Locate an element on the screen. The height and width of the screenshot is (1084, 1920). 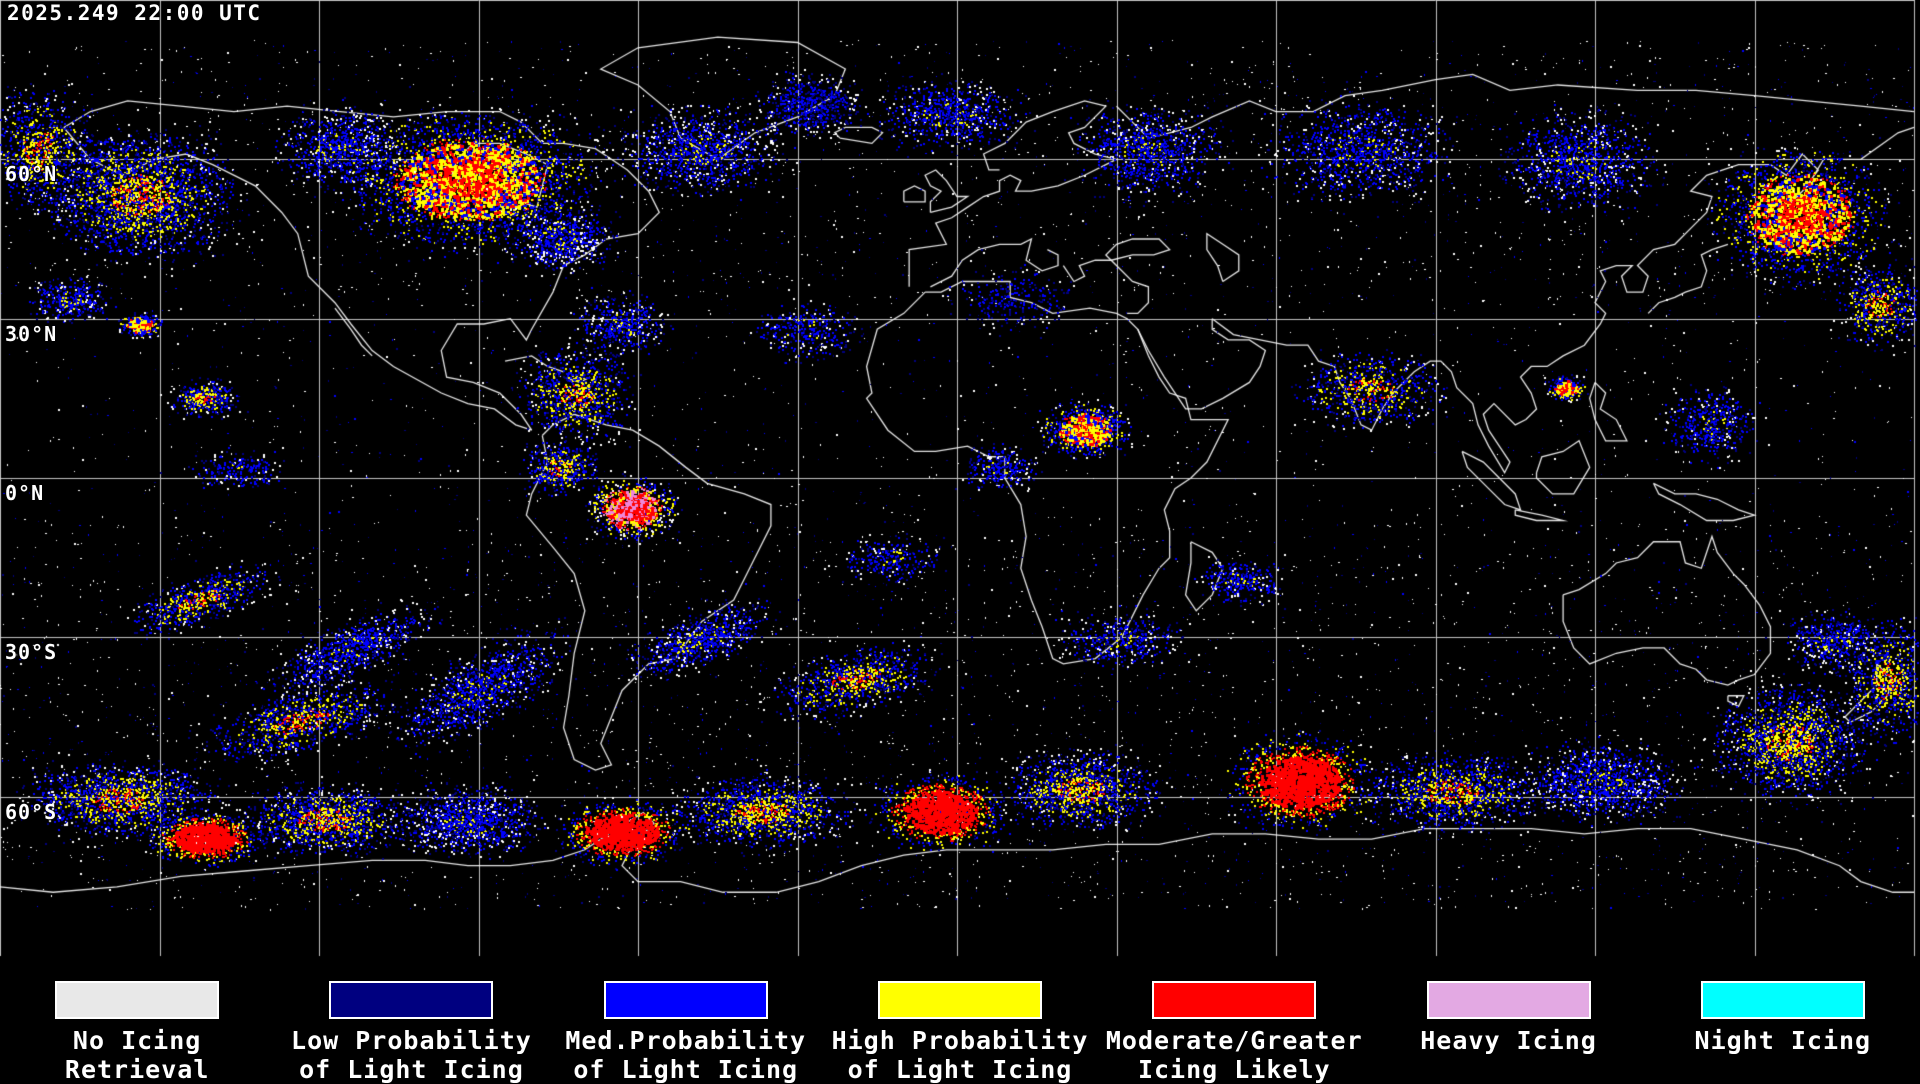
legend-label: Icing Likely is located at coordinates (1234, 1069).